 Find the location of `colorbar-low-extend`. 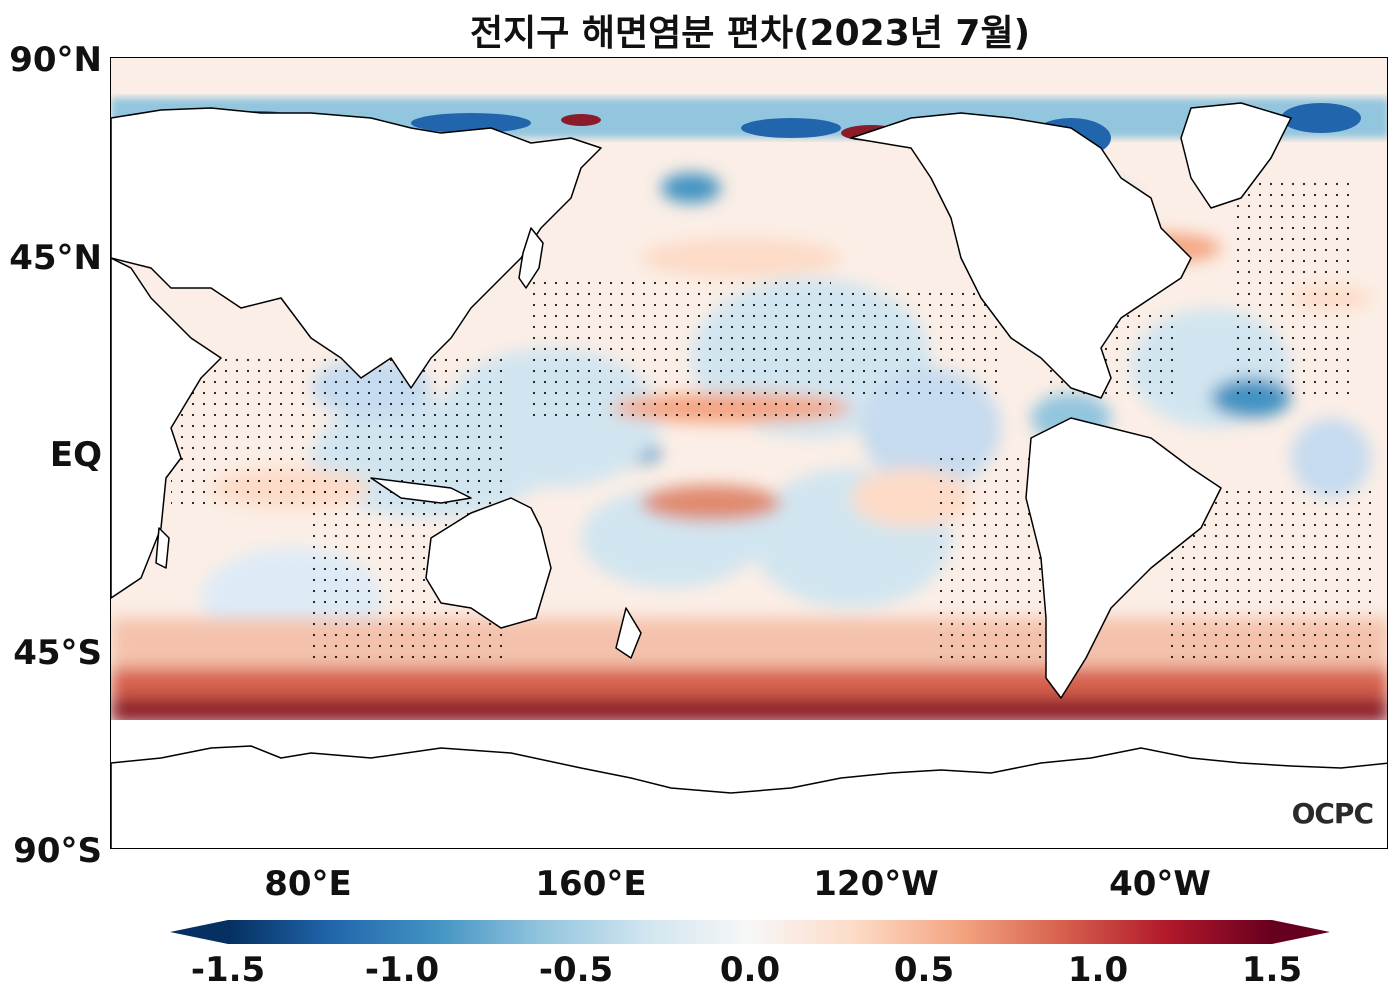

colorbar-low-extend is located at coordinates (199, 932).